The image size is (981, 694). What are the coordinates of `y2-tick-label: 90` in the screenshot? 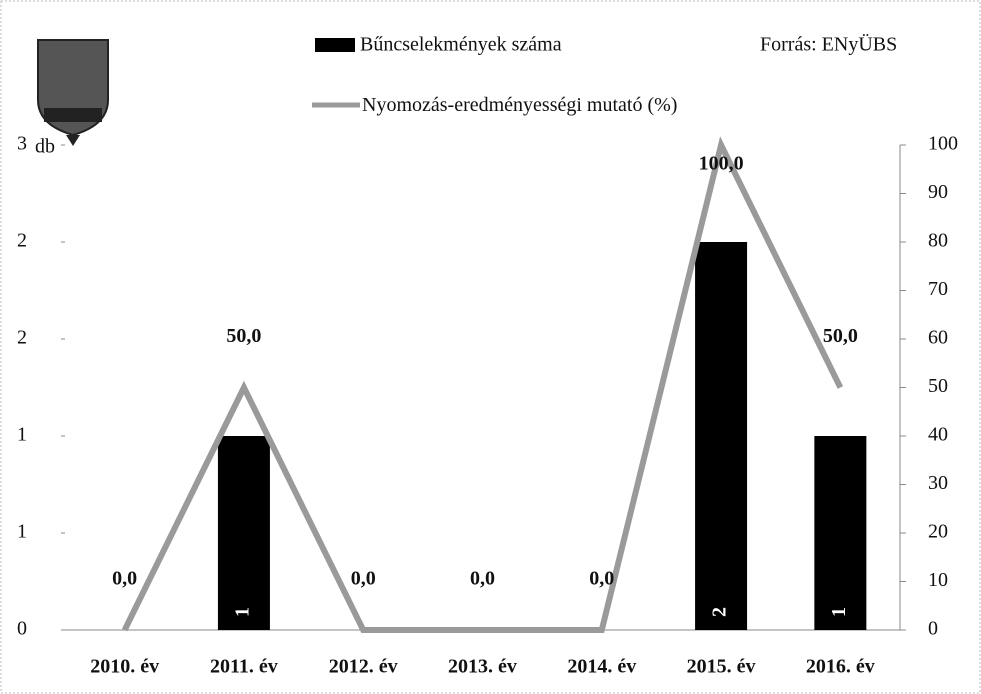 It's located at (938, 192).